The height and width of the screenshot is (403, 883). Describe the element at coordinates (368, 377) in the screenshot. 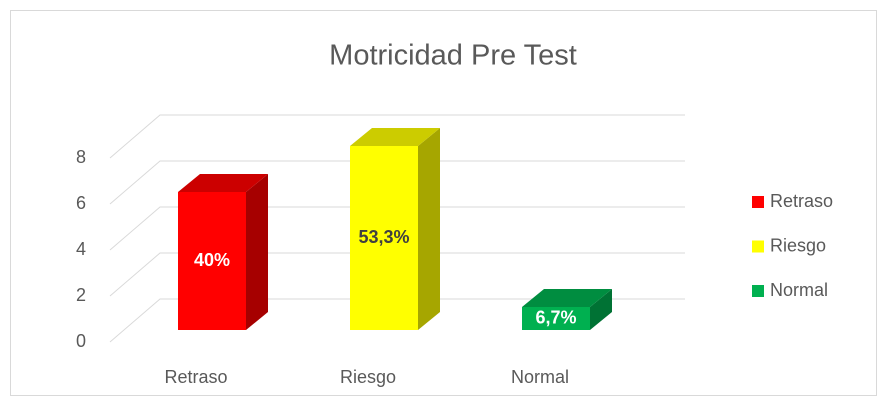

I see `x-tick-label: Riesgo` at that location.